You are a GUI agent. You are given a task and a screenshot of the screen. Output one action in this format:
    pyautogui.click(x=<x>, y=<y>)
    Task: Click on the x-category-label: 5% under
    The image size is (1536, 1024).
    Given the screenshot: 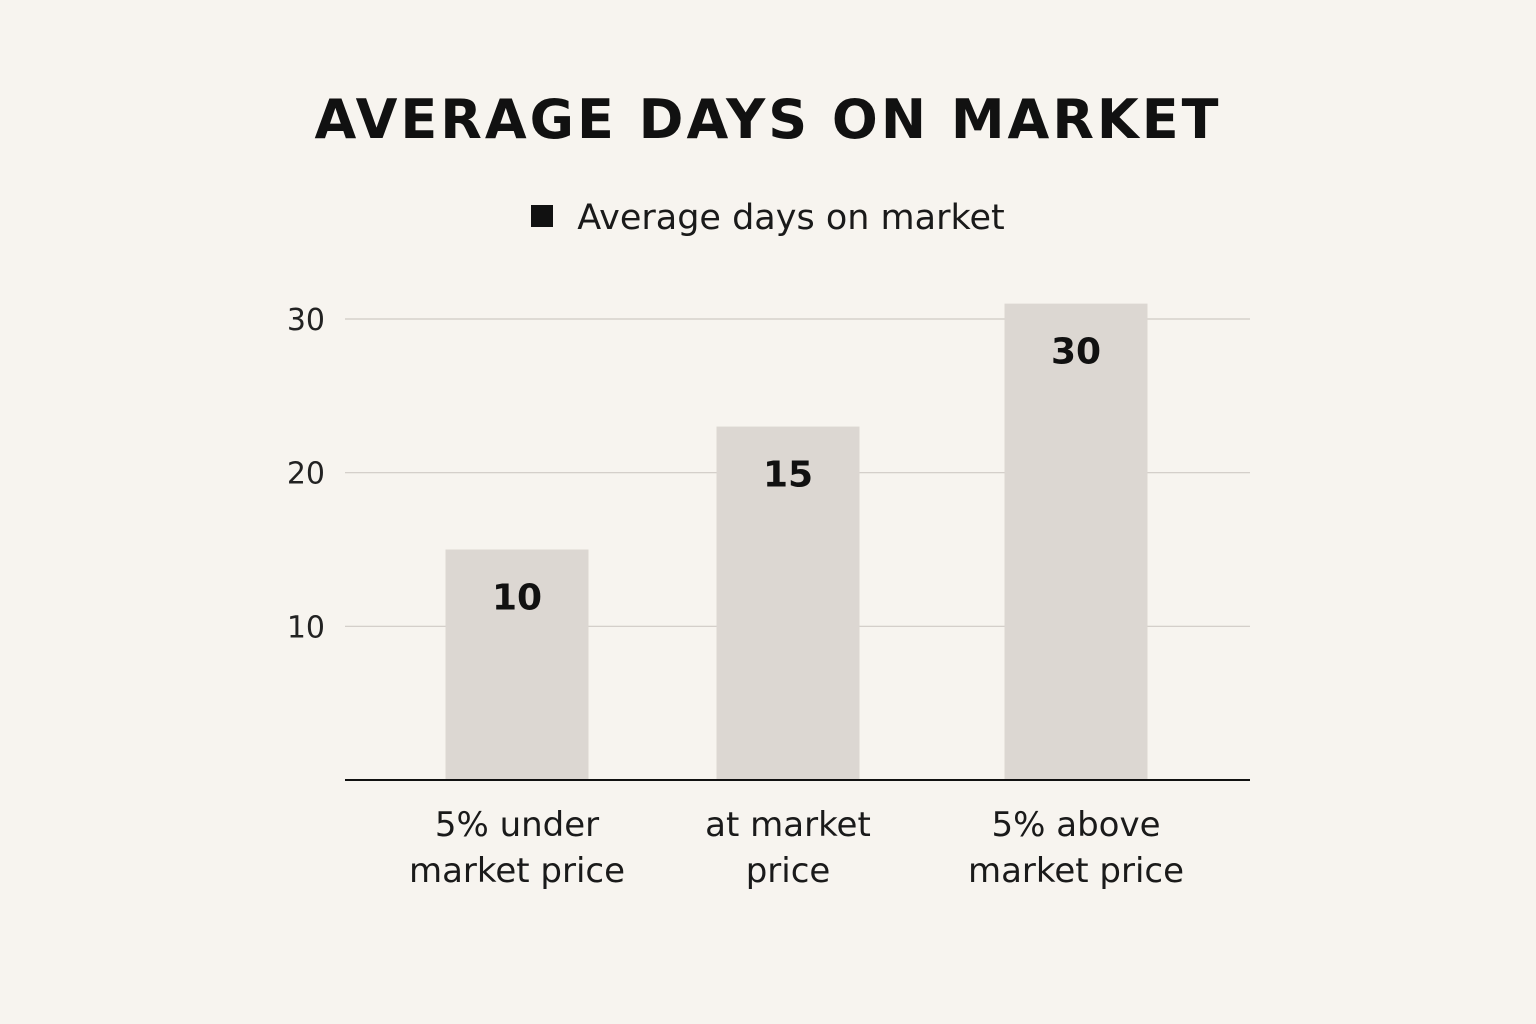 What is the action you would take?
    pyautogui.click(x=517, y=825)
    